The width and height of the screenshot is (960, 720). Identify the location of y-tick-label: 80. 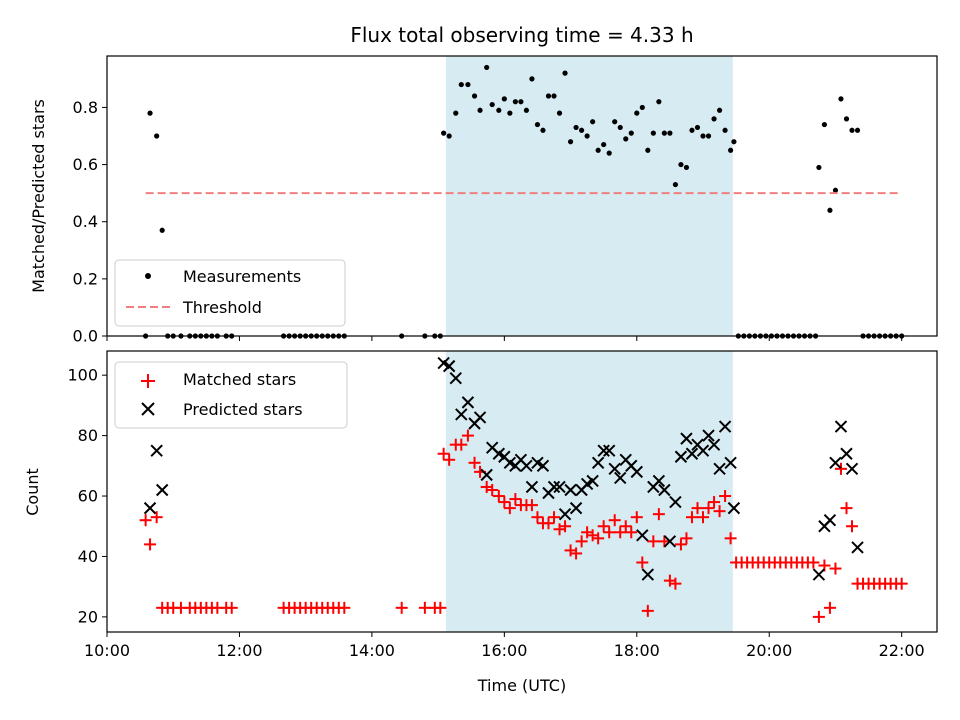
(88, 435).